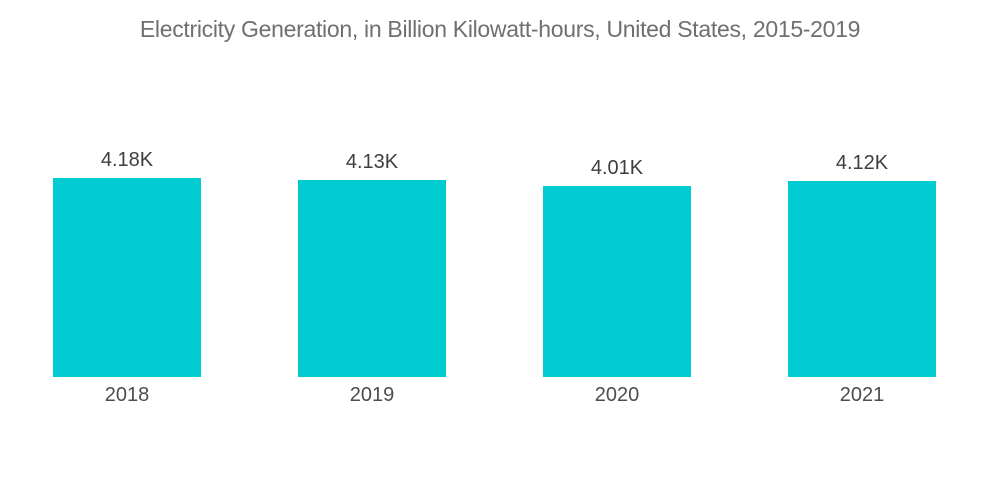 The height and width of the screenshot is (504, 1000). What do you see at coordinates (127, 160) in the screenshot?
I see `bar-value-label: 4.18K` at bounding box center [127, 160].